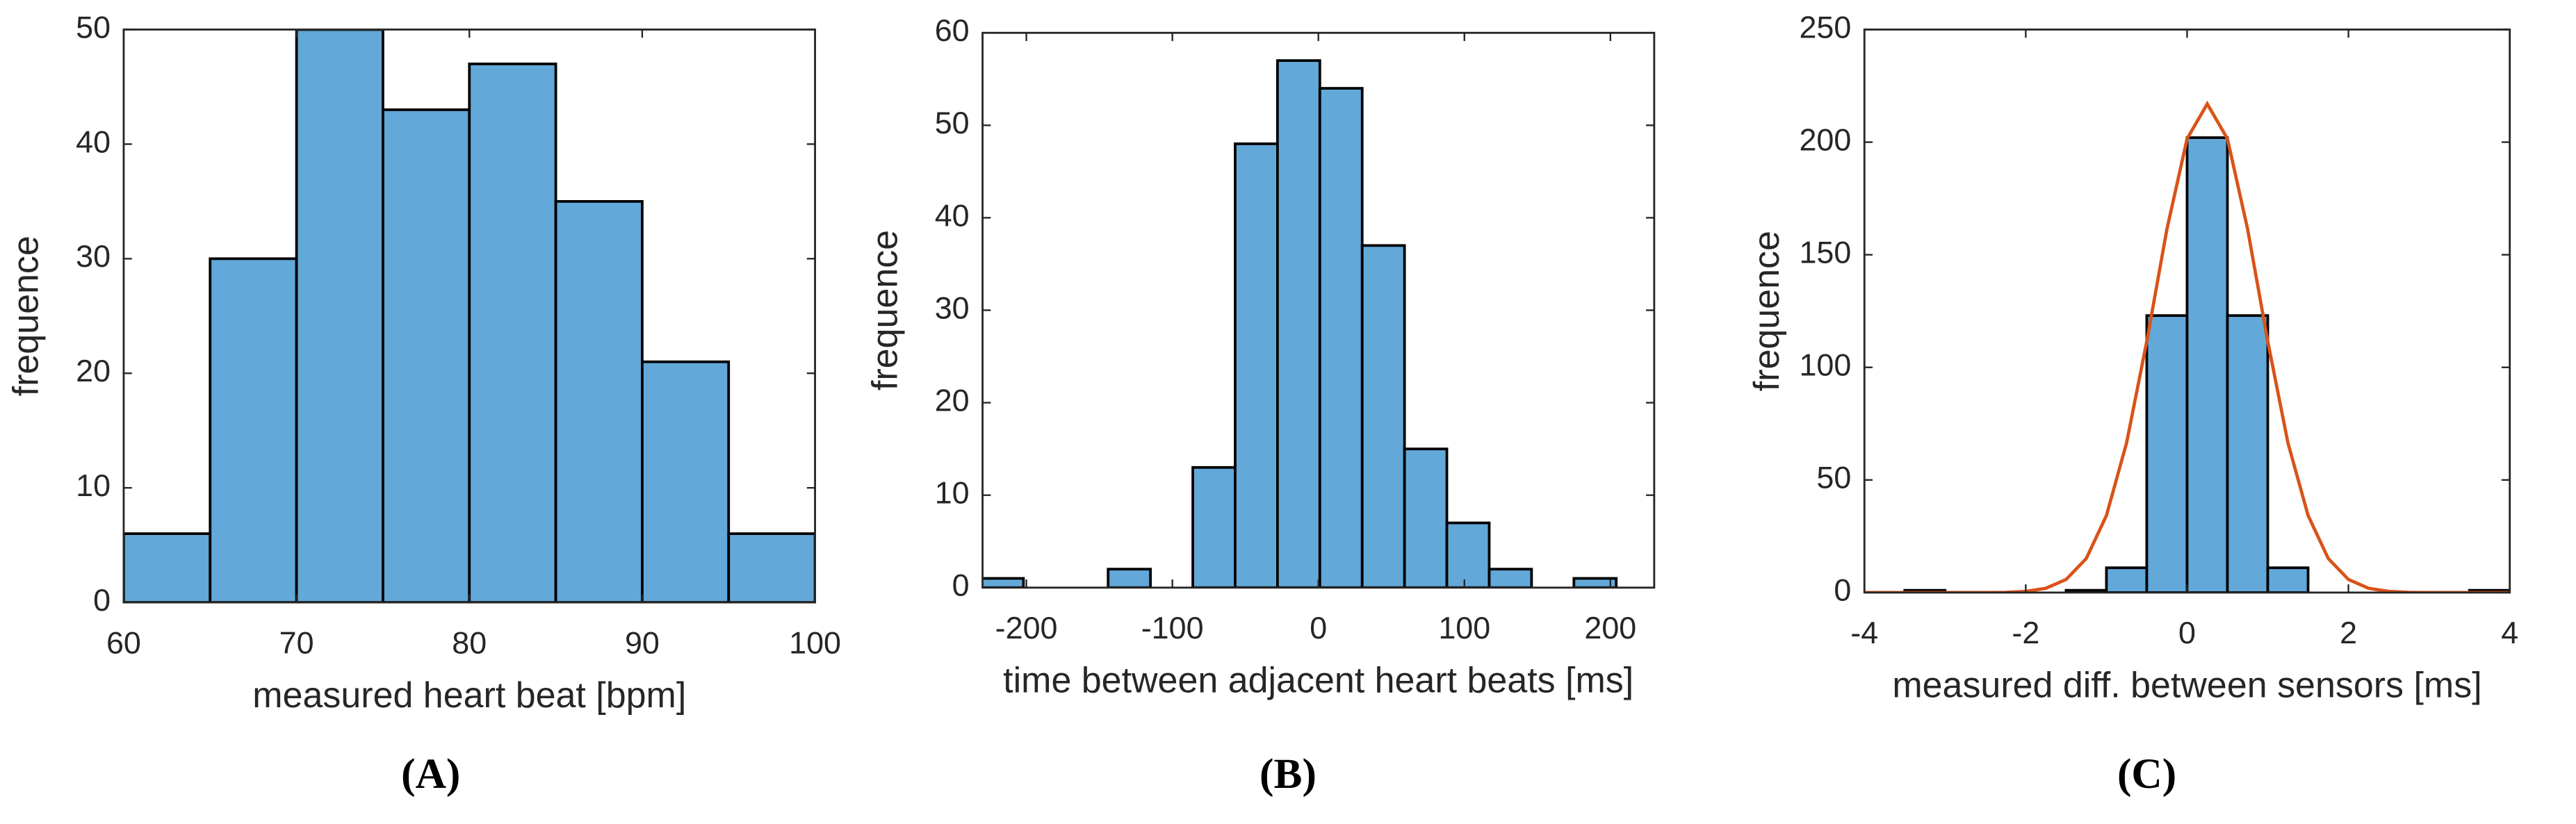 The image size is (2576, 824). What do you see at coordinates (1172, 627) in the screenshot?
I see `x-tick-label: -100` at bounding box center [1172, 627].